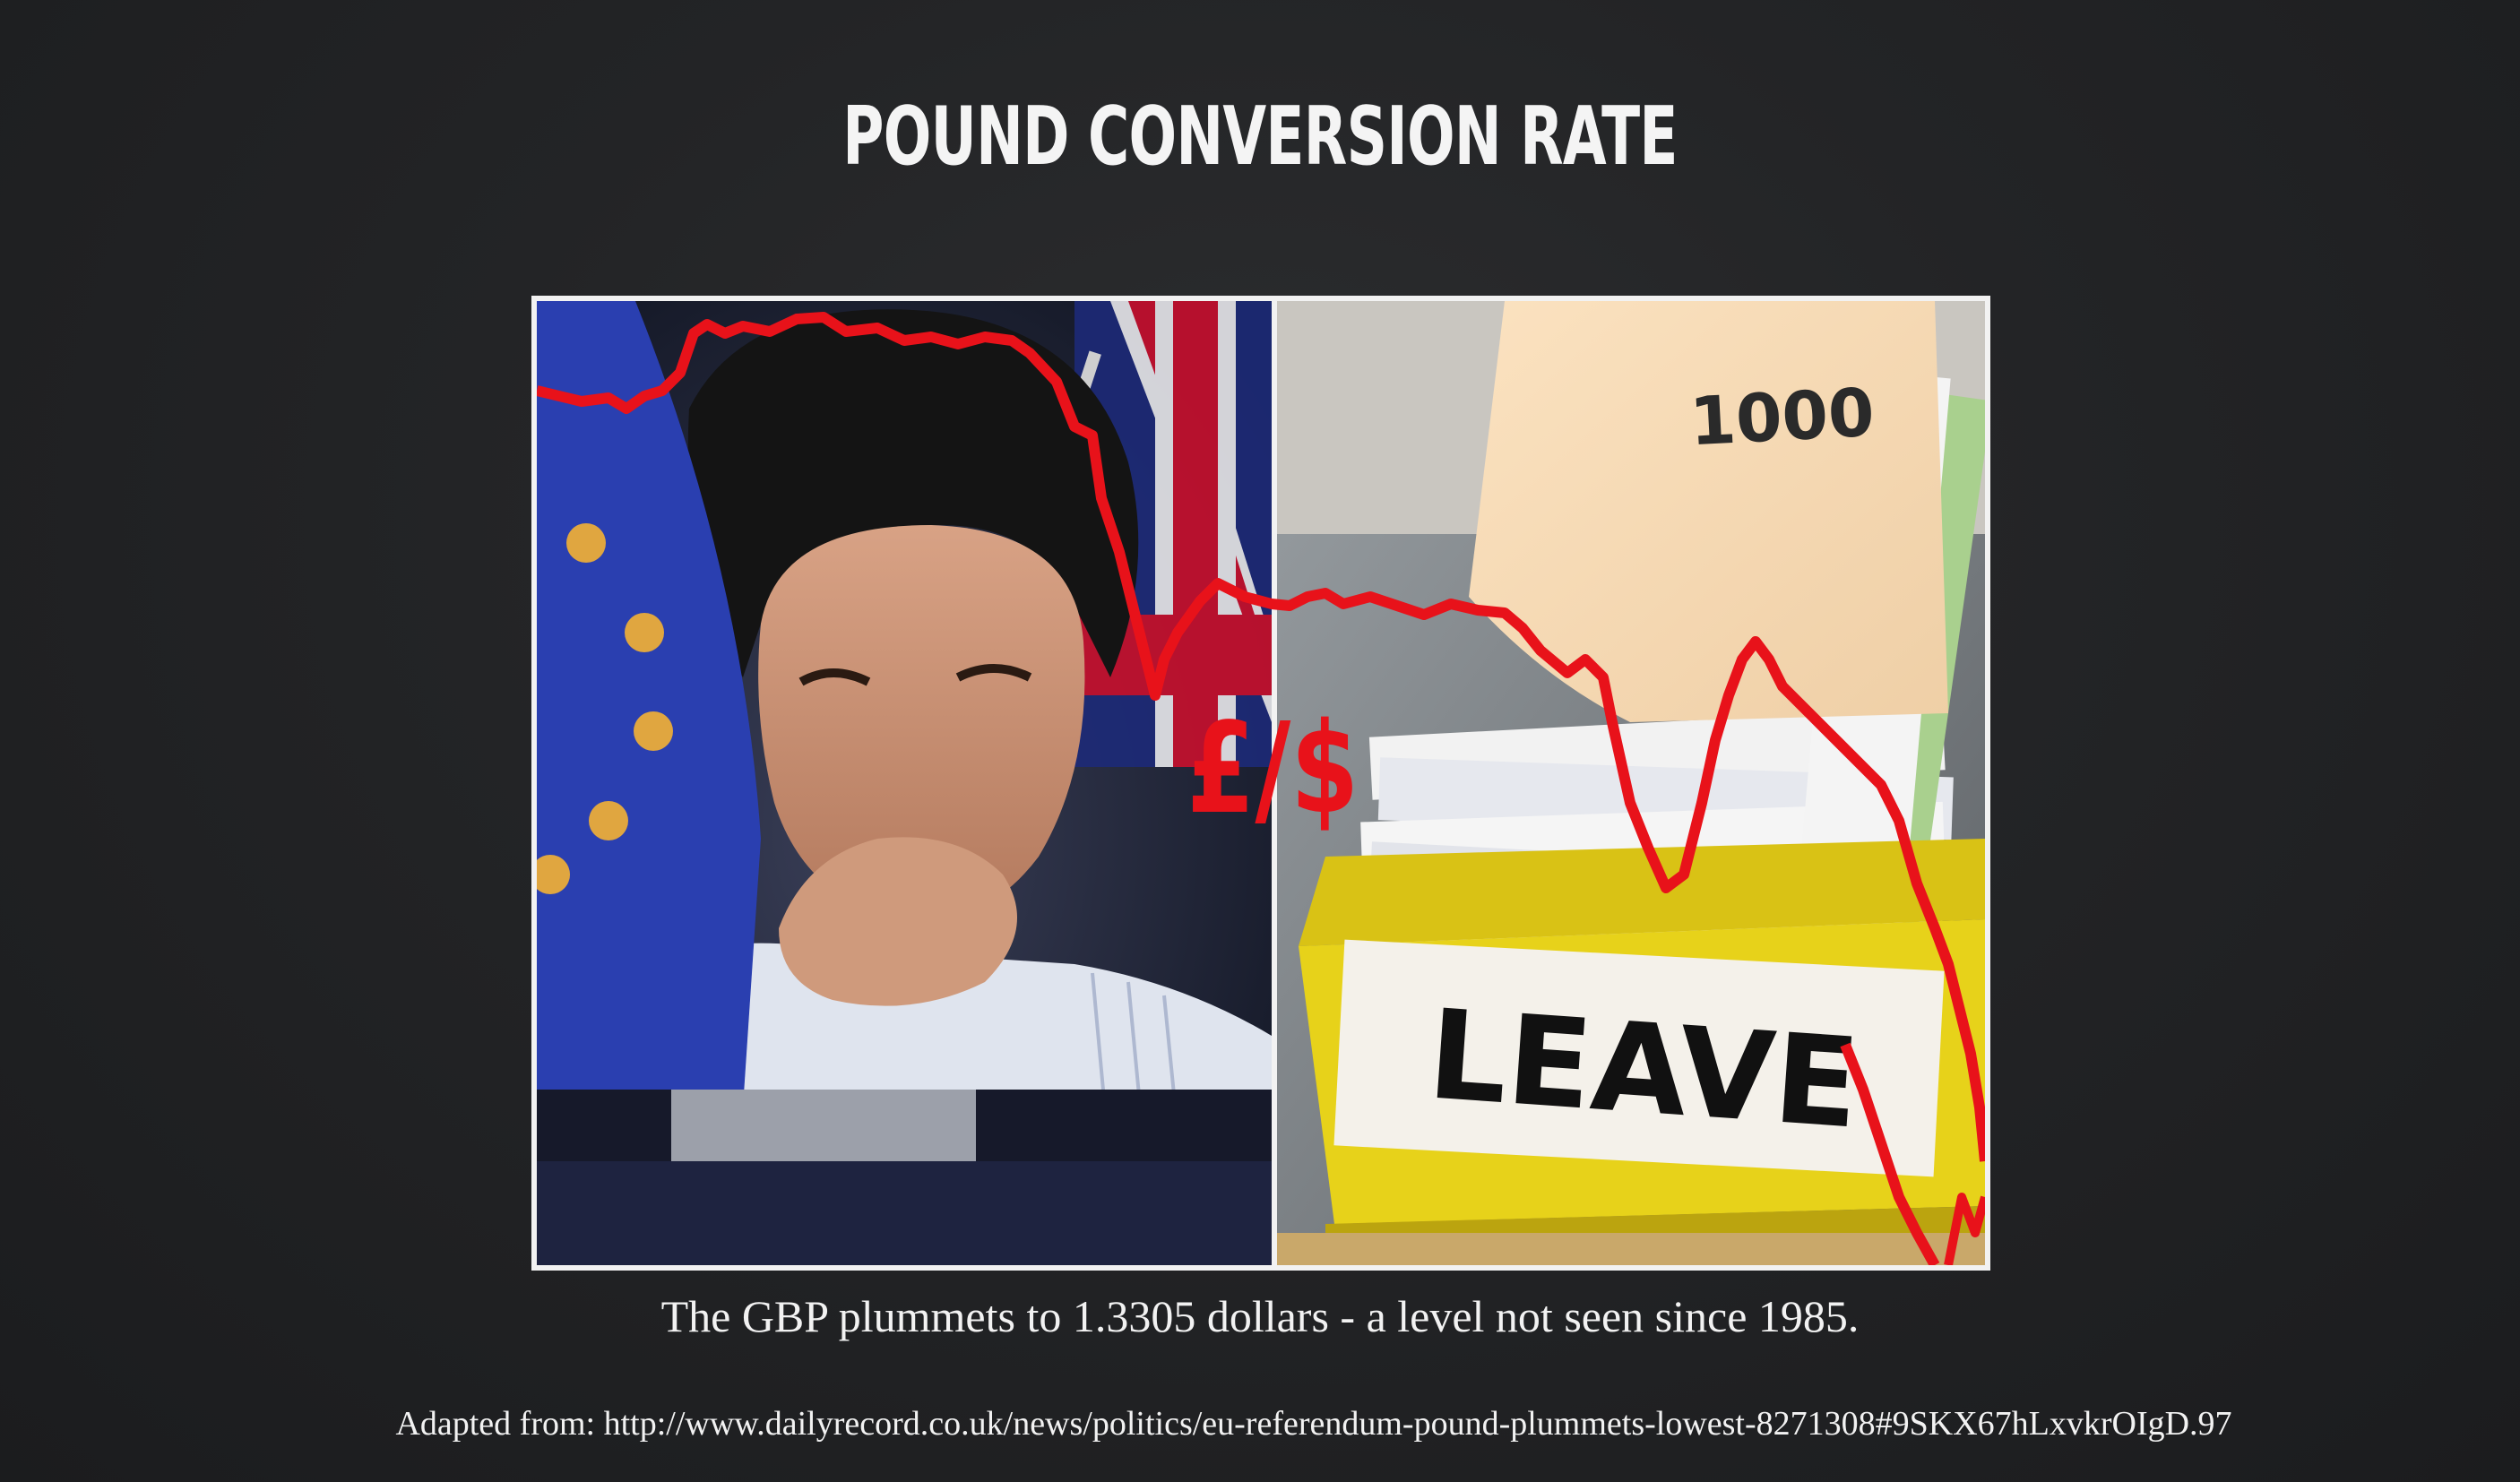 The height and width of the screenshot is (1482, 2520). I want to click on folder-number: 1000, so click(1781, 418).